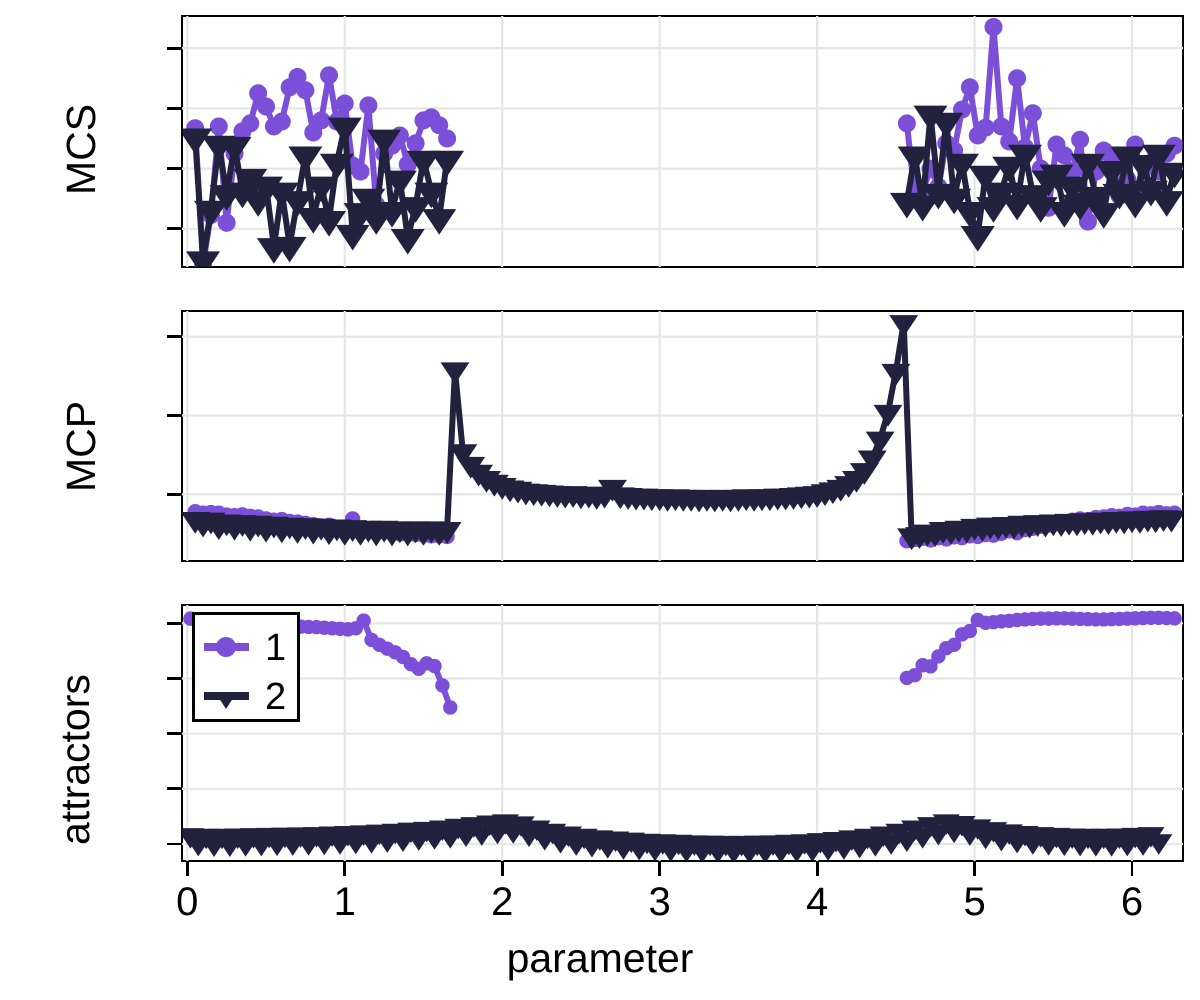 The image size is (1200, 1000). What do you see at coordinates (276, 648) in the screenshot?
I see `legend-label-1: 1` at bounding box center [276, 648].